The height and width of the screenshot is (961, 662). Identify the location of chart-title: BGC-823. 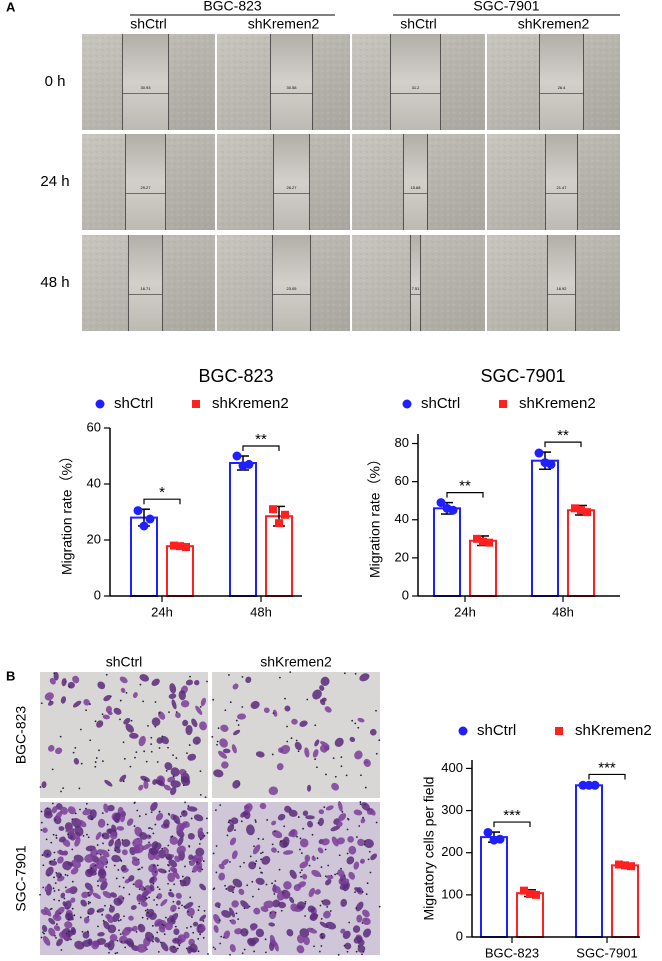
(235, 376).